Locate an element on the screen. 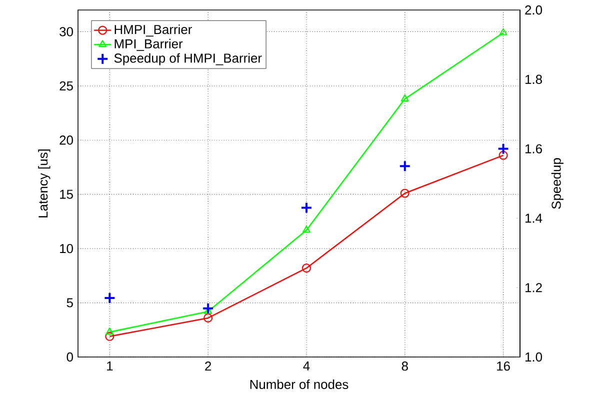 This screenshot has width=597, height=410. y2-tick-label: 1.8 is located at coordinates (534, 79).